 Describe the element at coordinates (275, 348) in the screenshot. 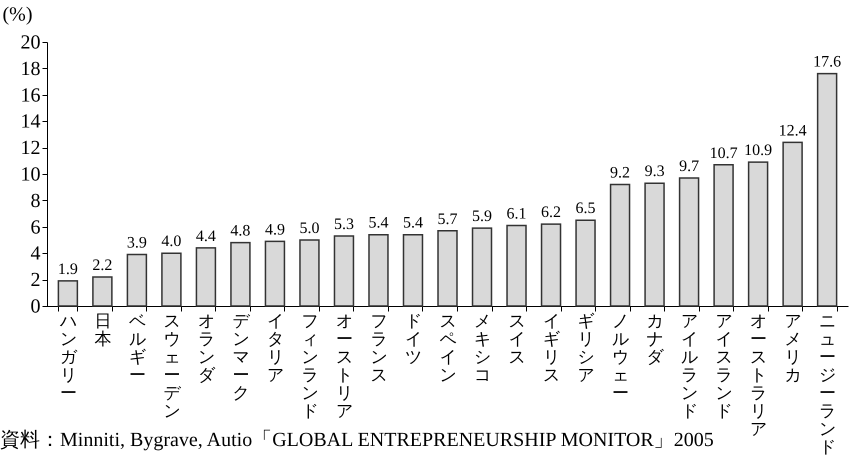

I see `x-tick-label: イタリア` at that location.